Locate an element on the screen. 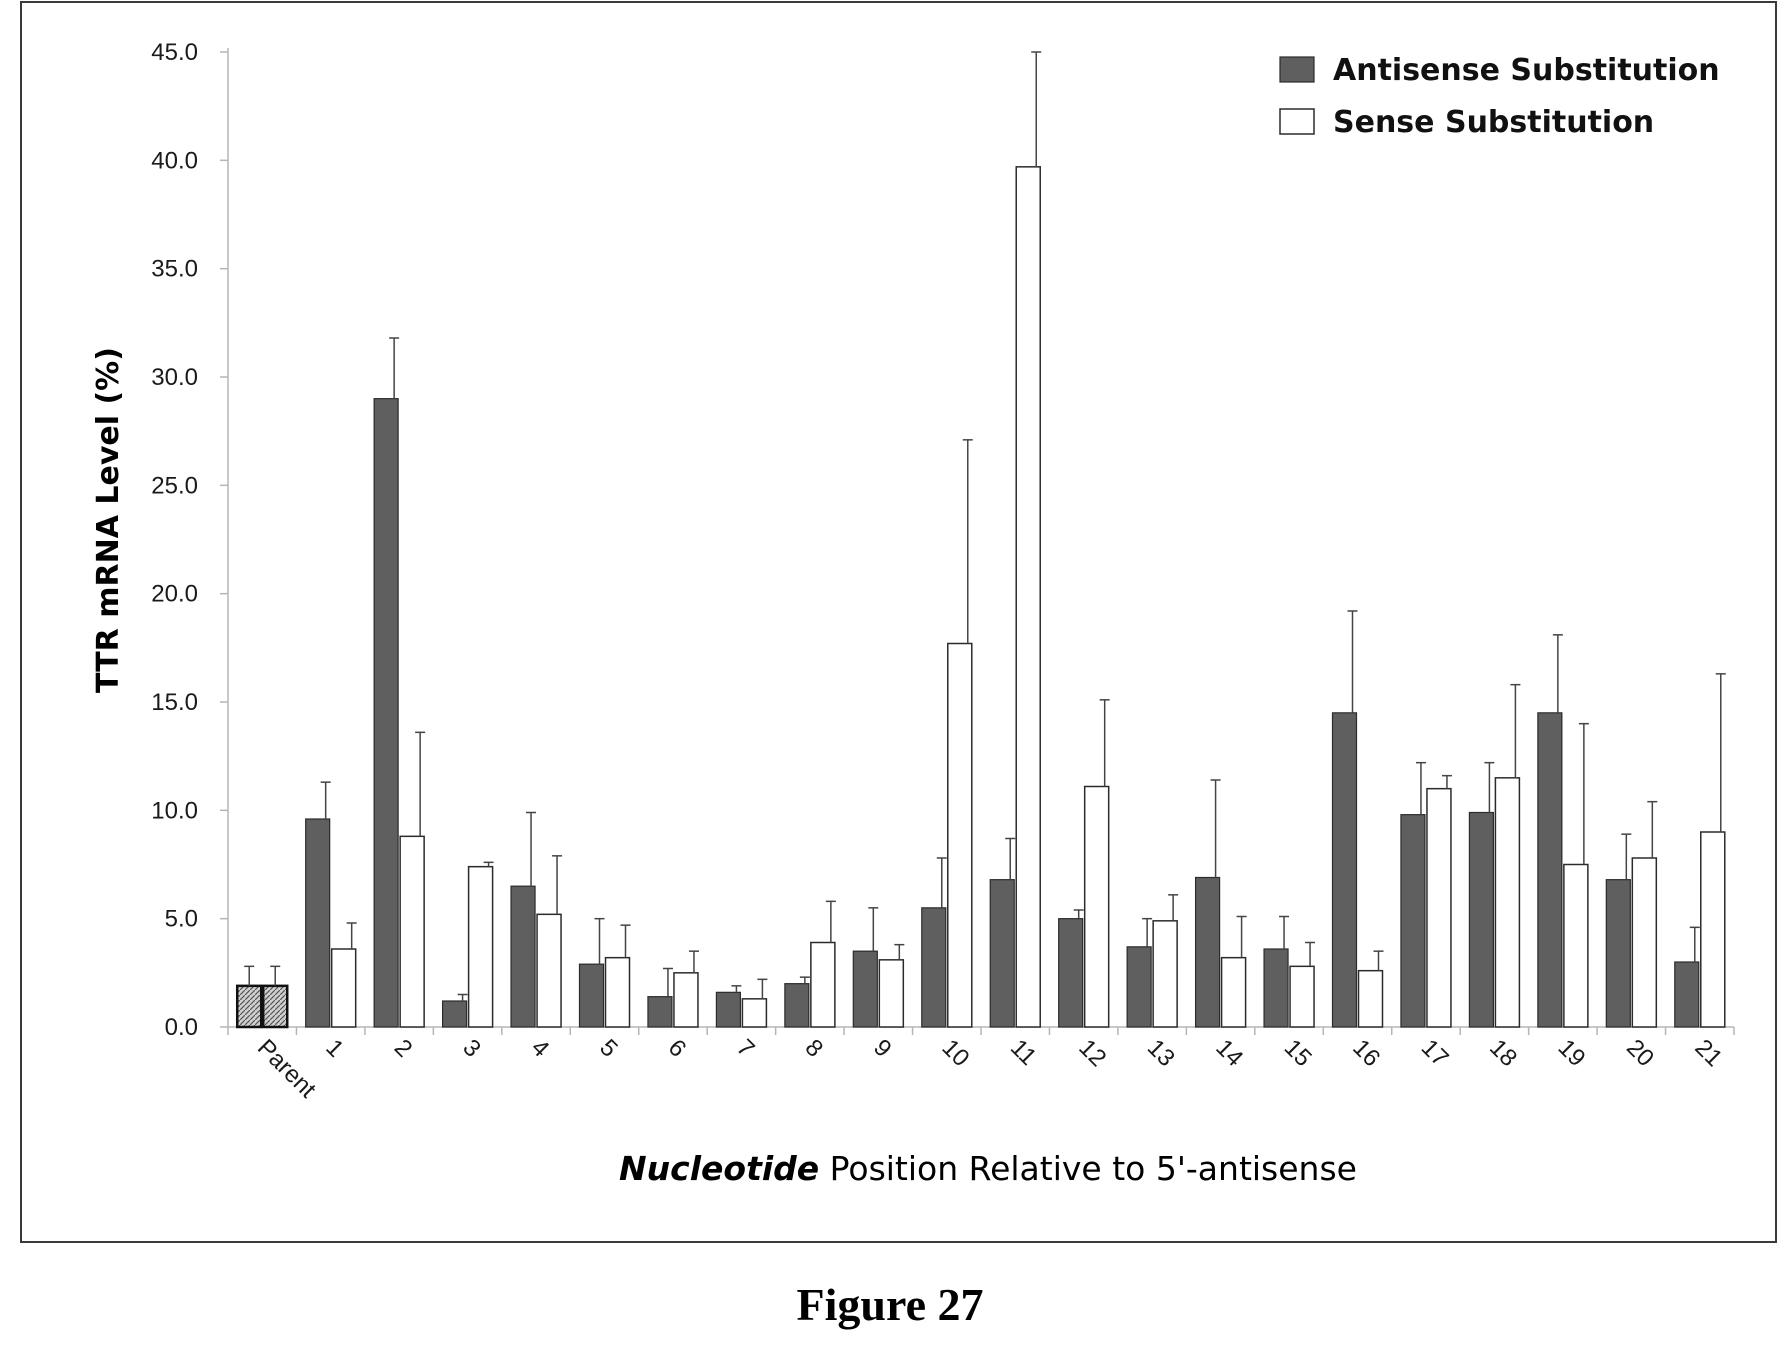 This screenshot has height=1347, width=1779. y-tick-label: 5.0 is located at coordinates (181, 919).